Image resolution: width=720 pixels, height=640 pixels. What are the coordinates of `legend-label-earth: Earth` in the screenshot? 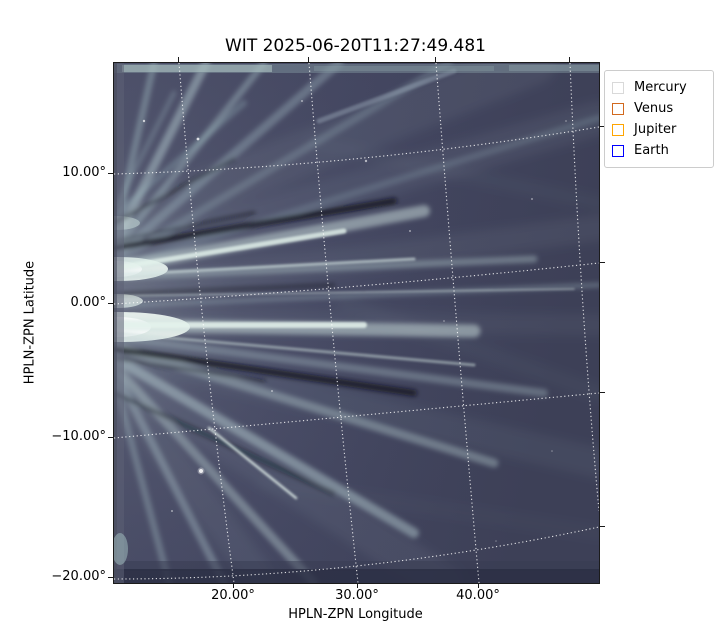 It's located at (651, 150).